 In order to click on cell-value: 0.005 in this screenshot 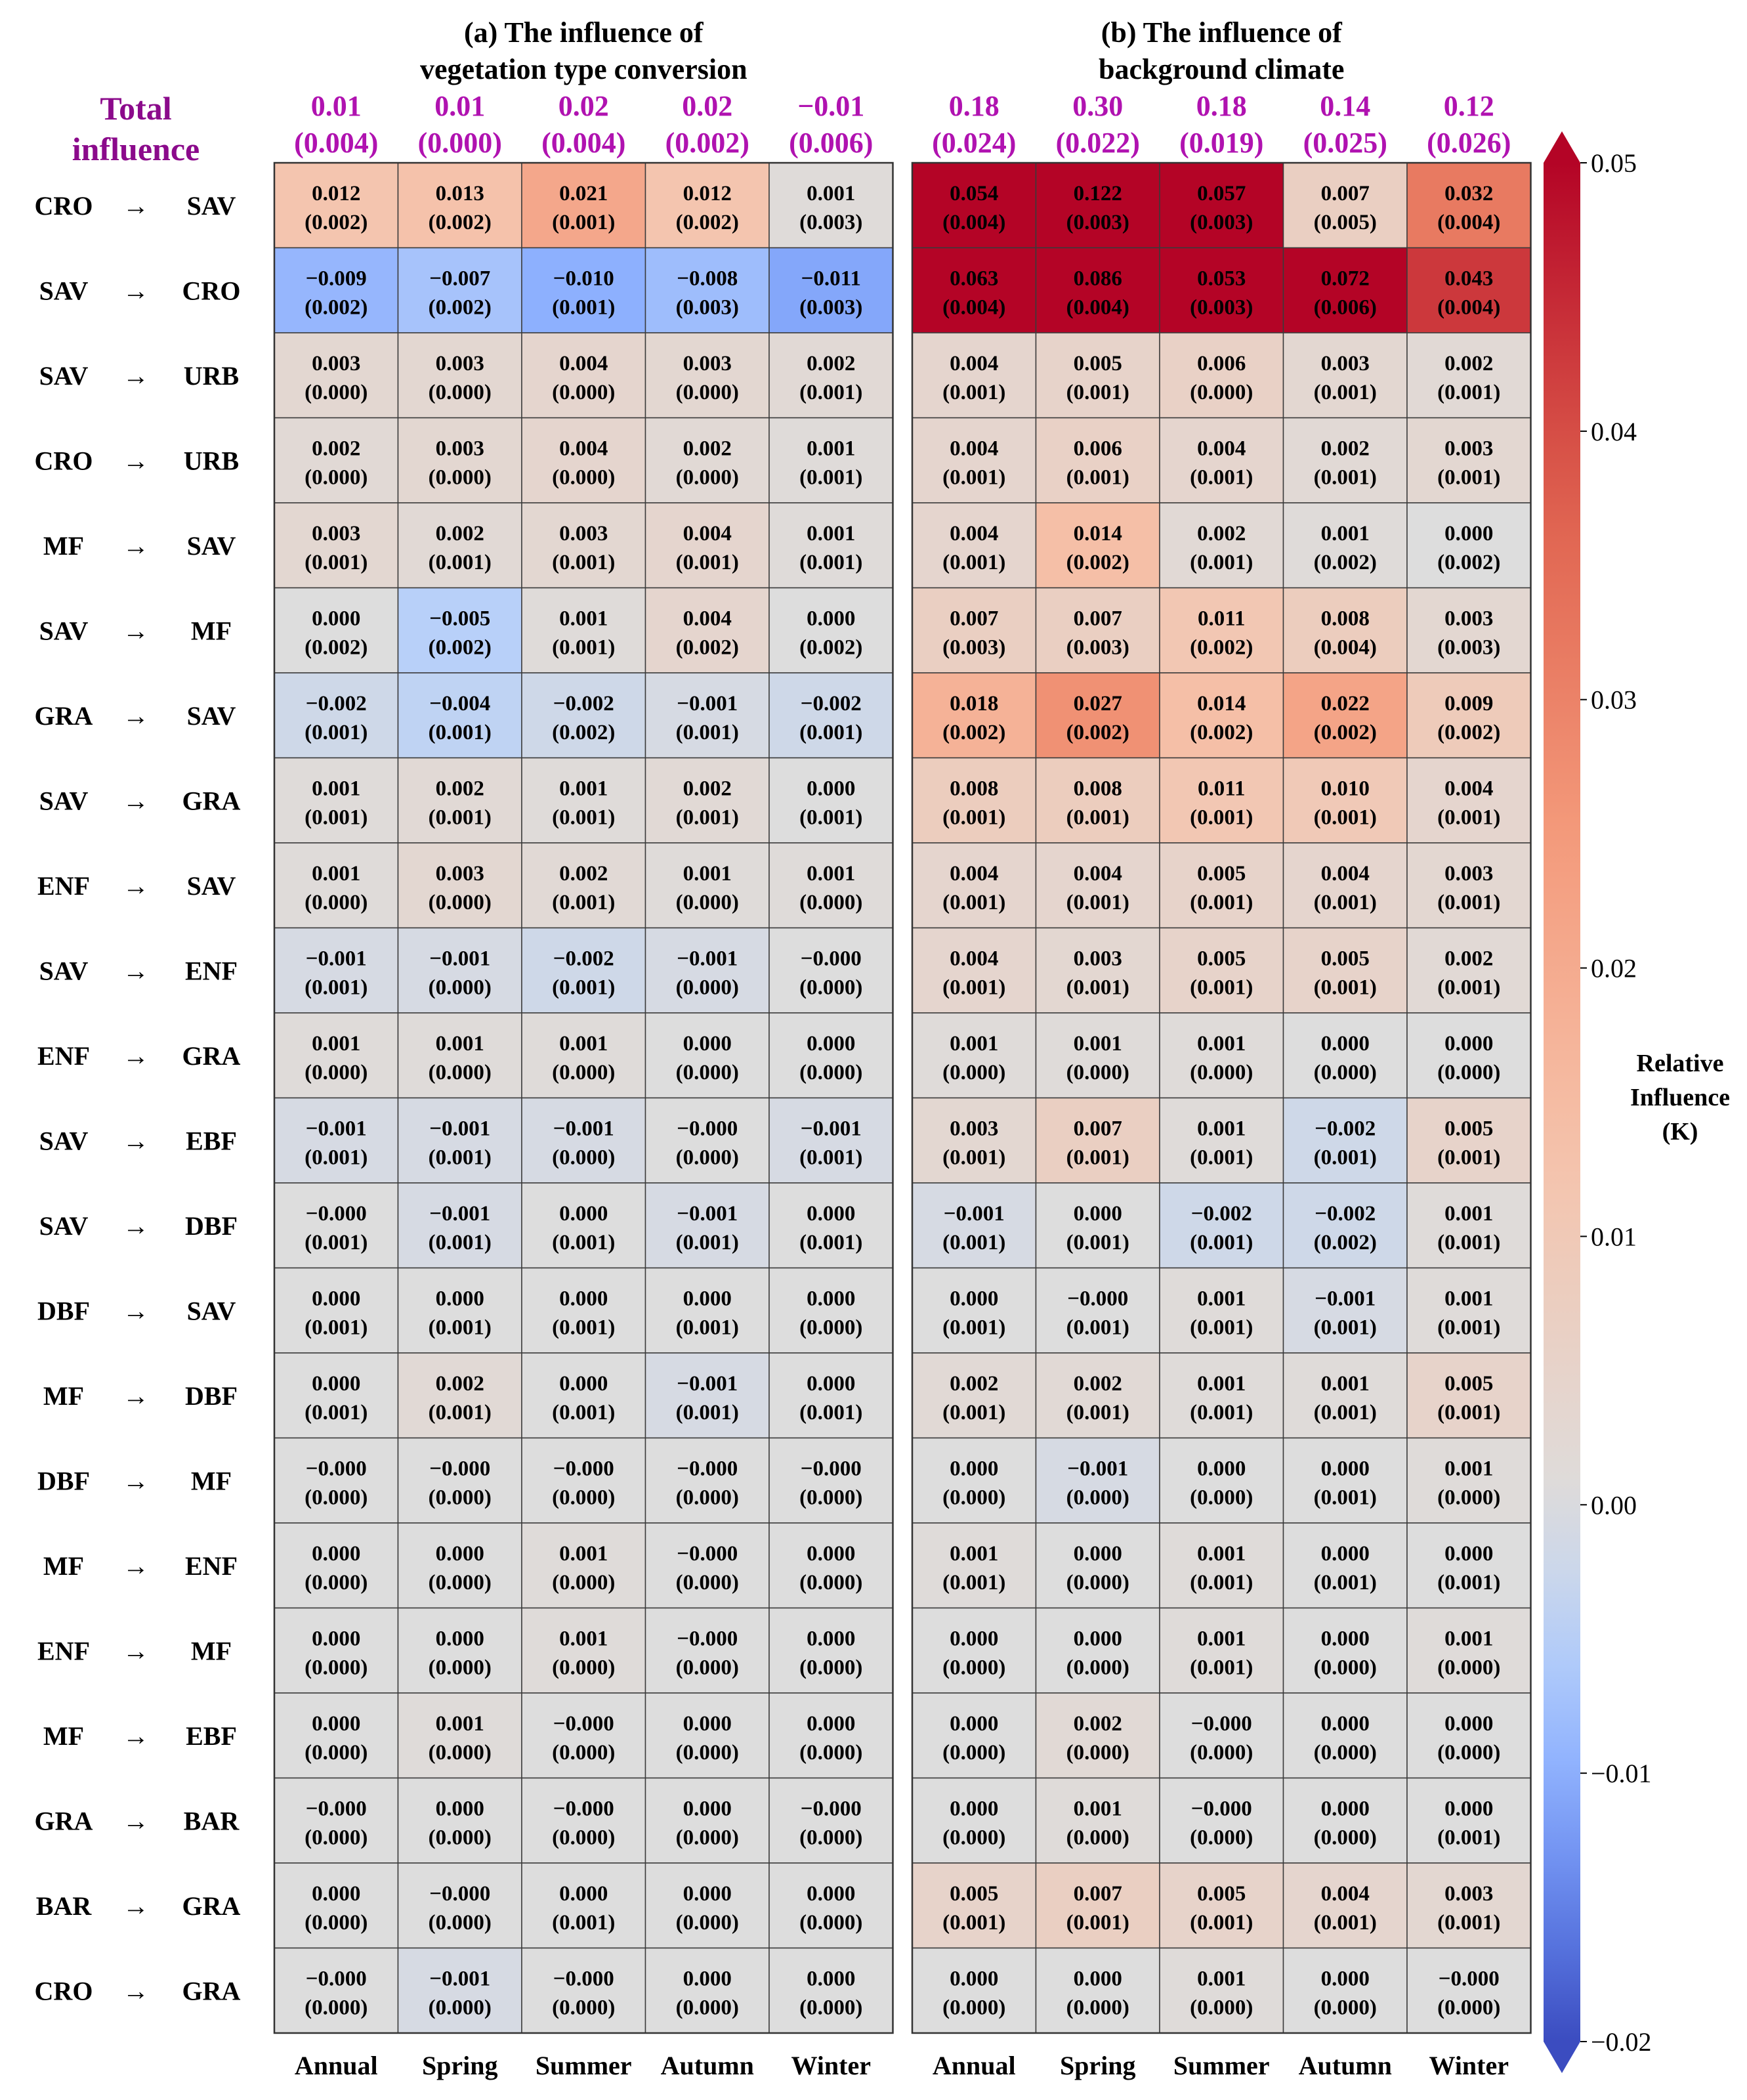, I will do `click(974, 1894)`.